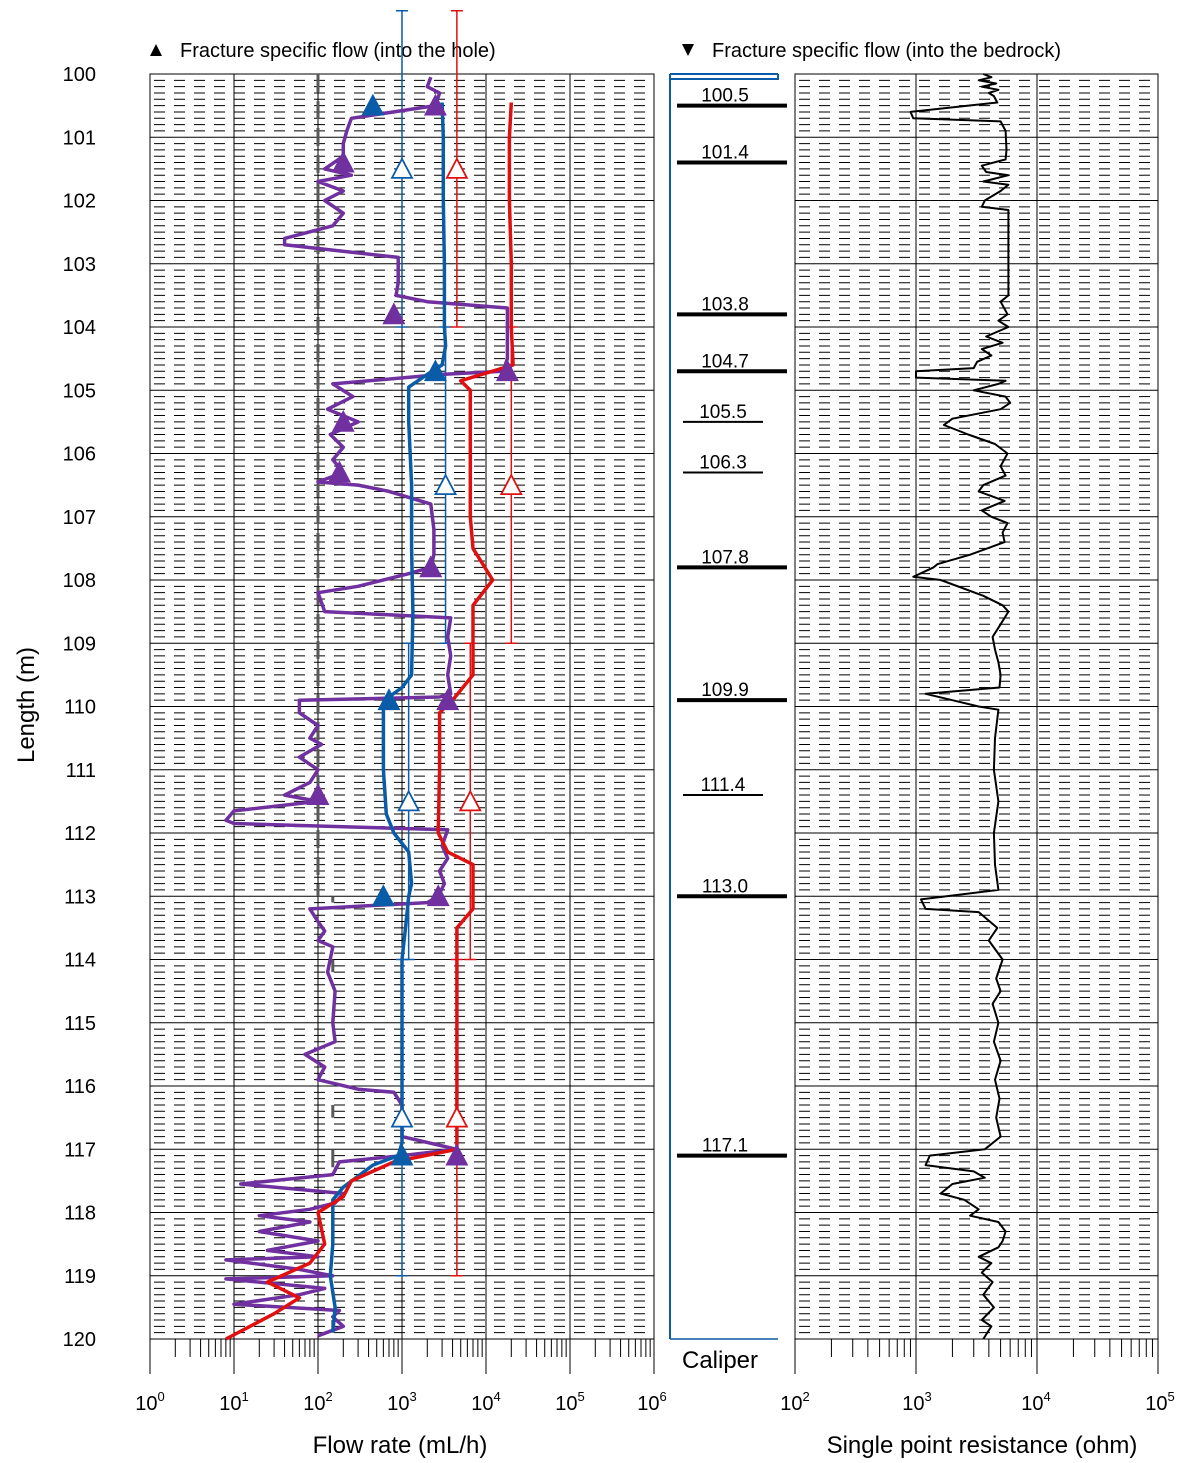 This screenshot has height=1463, width=1192. Describe the element at coordinates (80, 897) in the screenshot. I see `y-tick-label: 113` at that location.